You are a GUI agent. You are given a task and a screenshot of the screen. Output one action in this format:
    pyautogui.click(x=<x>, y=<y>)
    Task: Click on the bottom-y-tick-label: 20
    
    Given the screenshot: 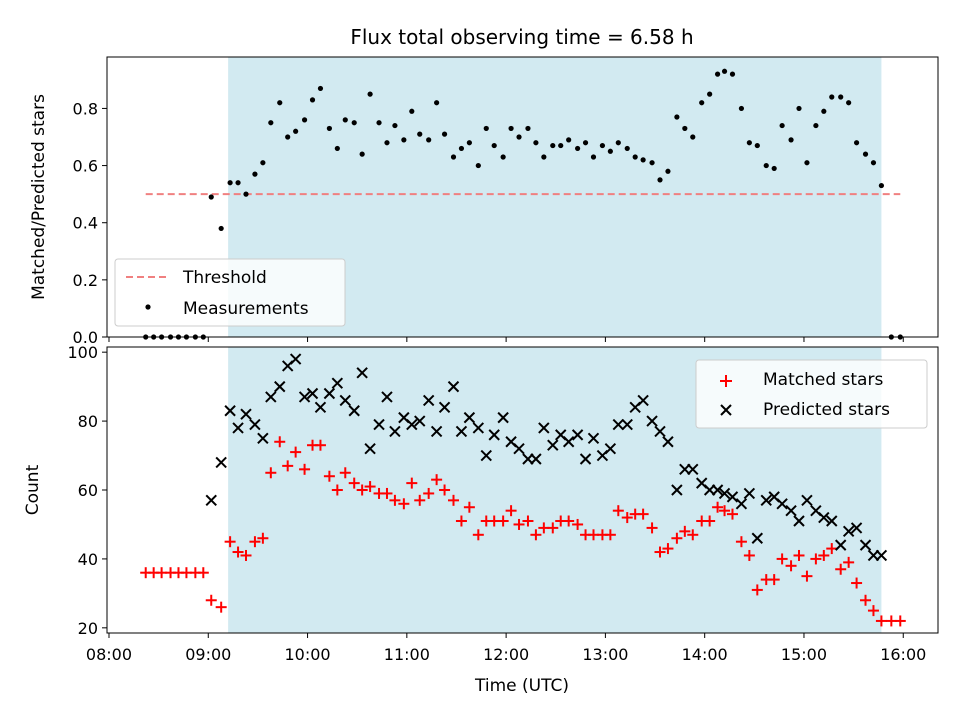 What is the action you would take?
    pyautogui.click(x=88, y=628)
    